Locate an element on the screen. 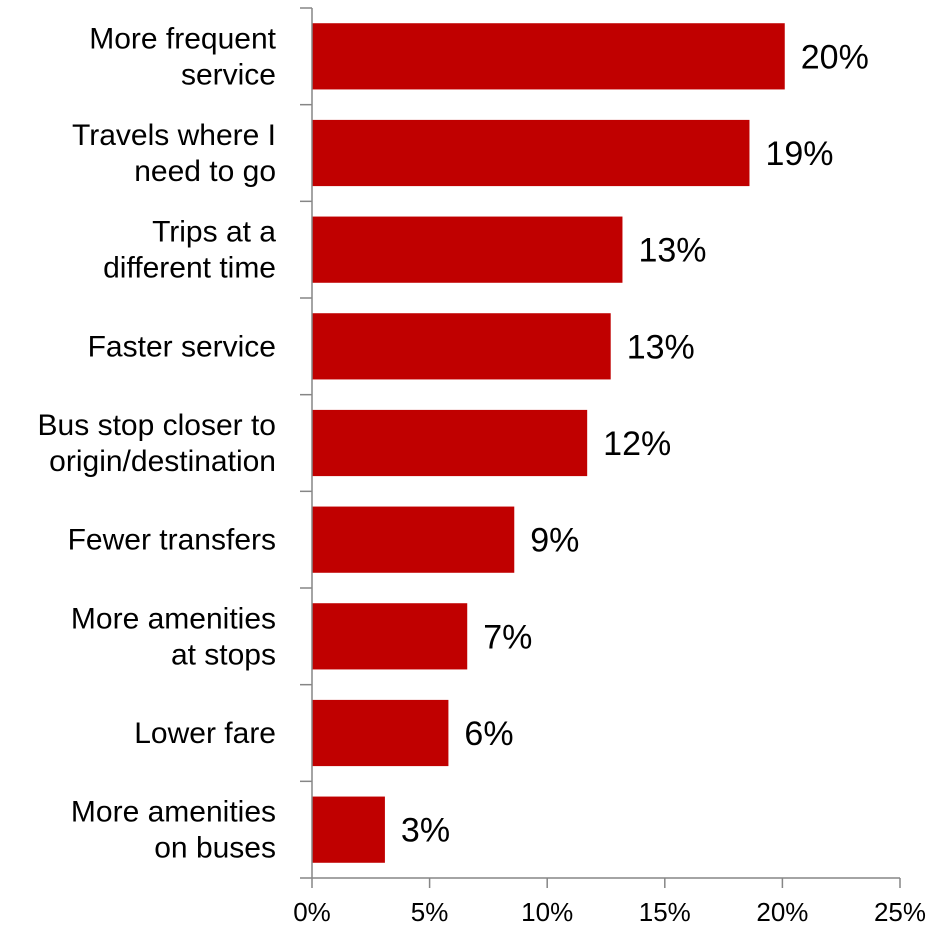 This screenshot has width=930, height=930. value-label: 7% is located at coordinates (507, 637).